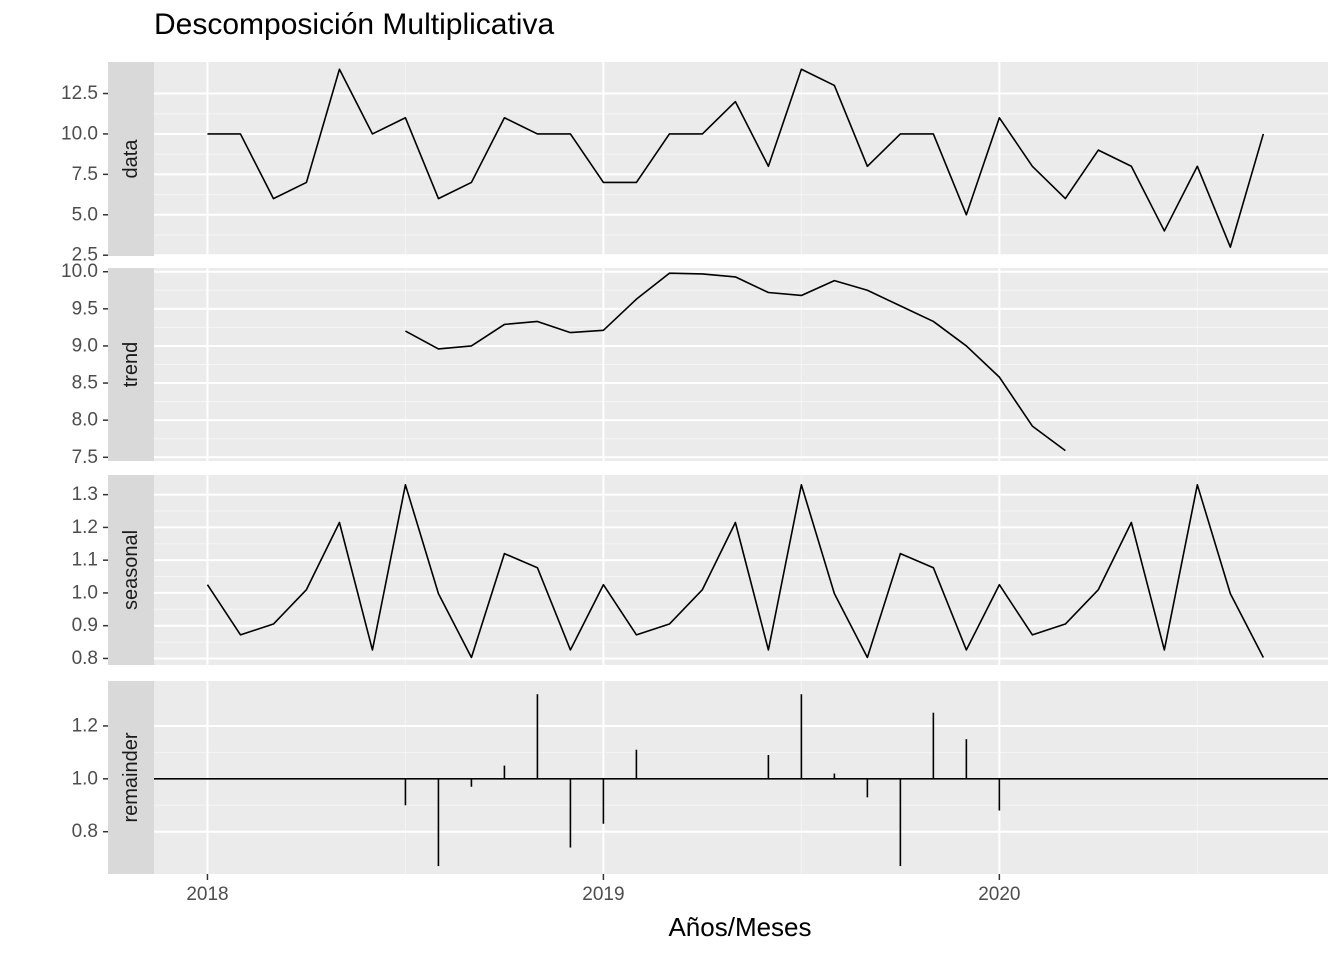 This screenshot has height=960, width=1344. I want to click on strip-label-trend: trend, so click(131, 365).